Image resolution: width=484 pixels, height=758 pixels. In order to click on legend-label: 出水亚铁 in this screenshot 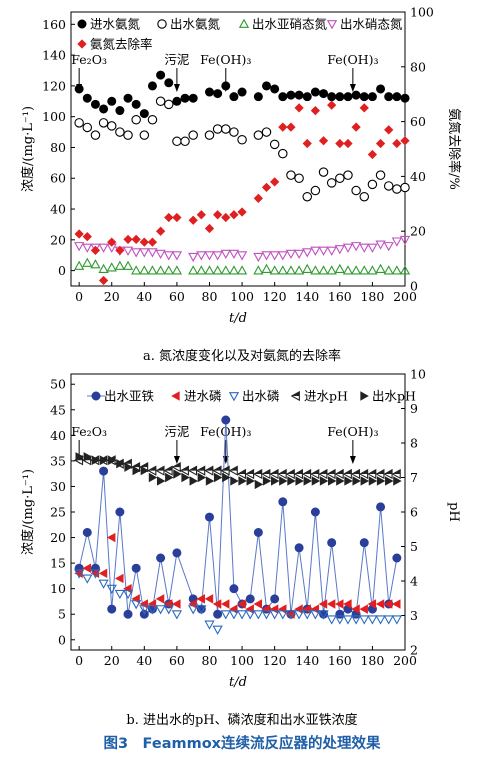, I will do `click(129, 396)`.